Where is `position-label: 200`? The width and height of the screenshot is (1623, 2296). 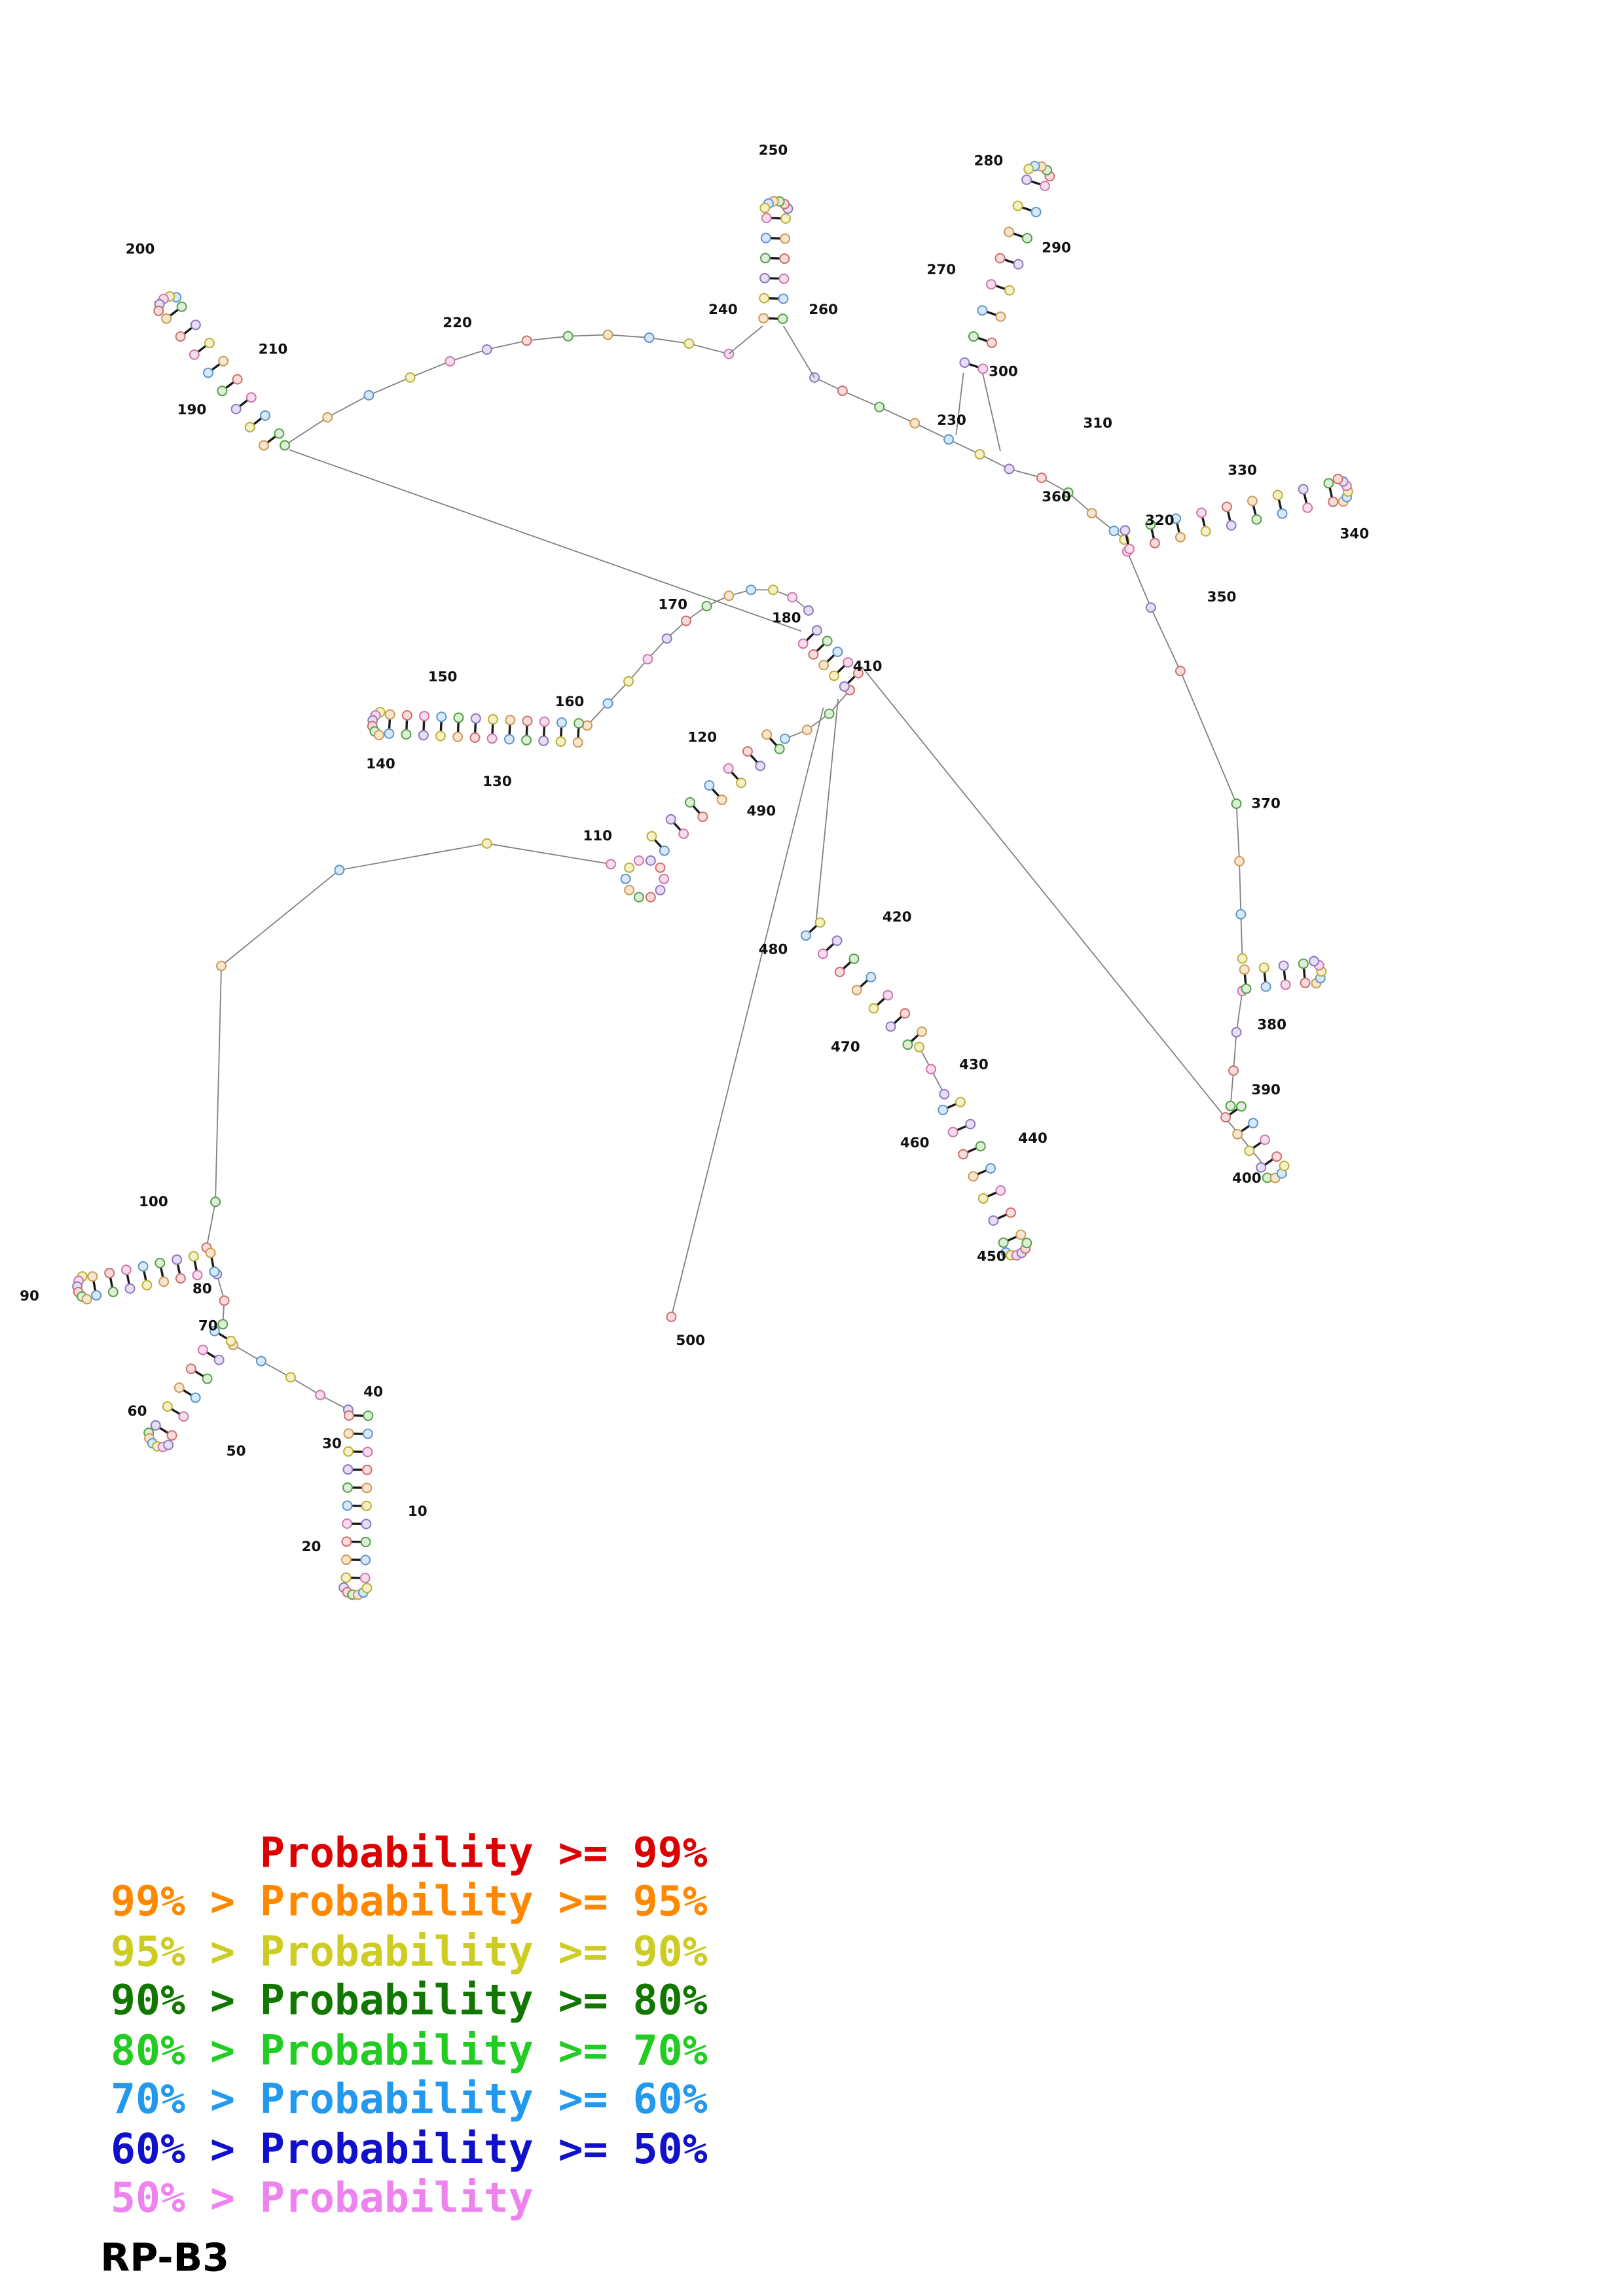 position-label: 200 is located at coordinates (140, 250).